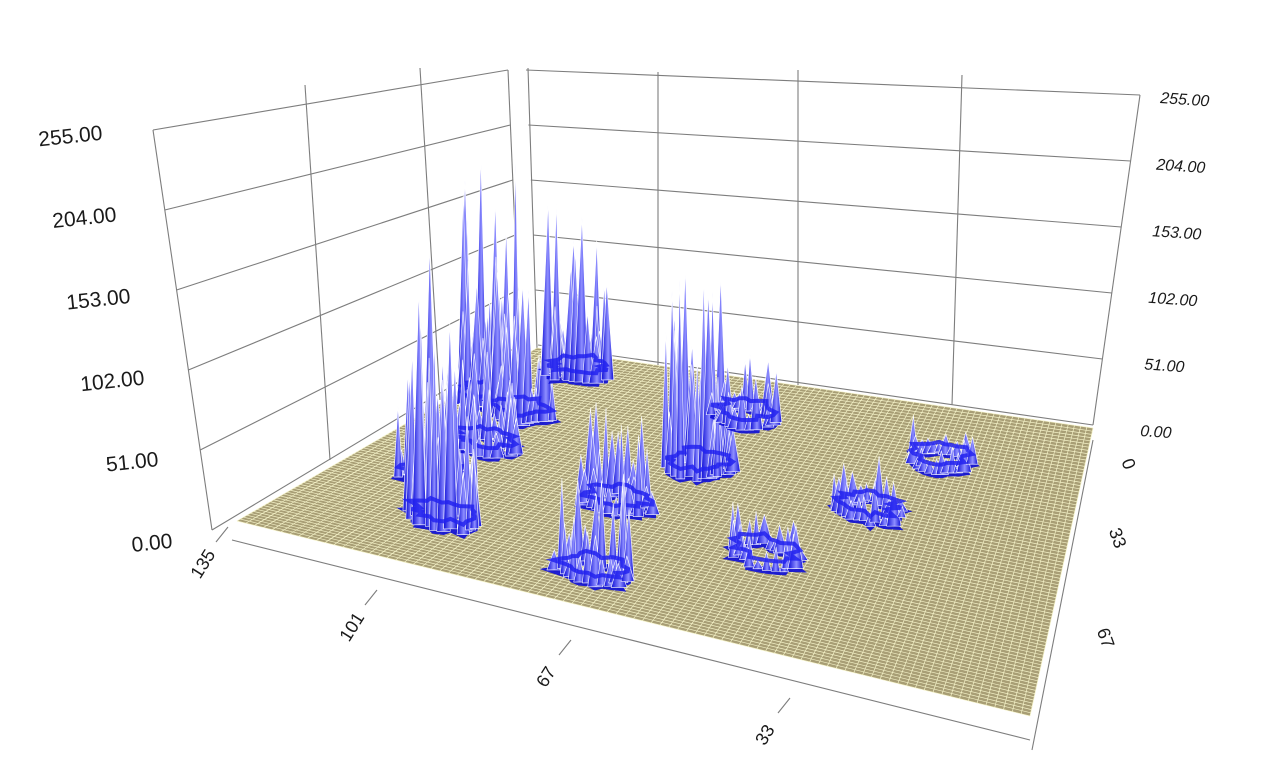  What do you see at coordinates (1173, 300) in the screenshot?
I see `z-tick-label-right: 102.00` at bounding box center [1173, 300].